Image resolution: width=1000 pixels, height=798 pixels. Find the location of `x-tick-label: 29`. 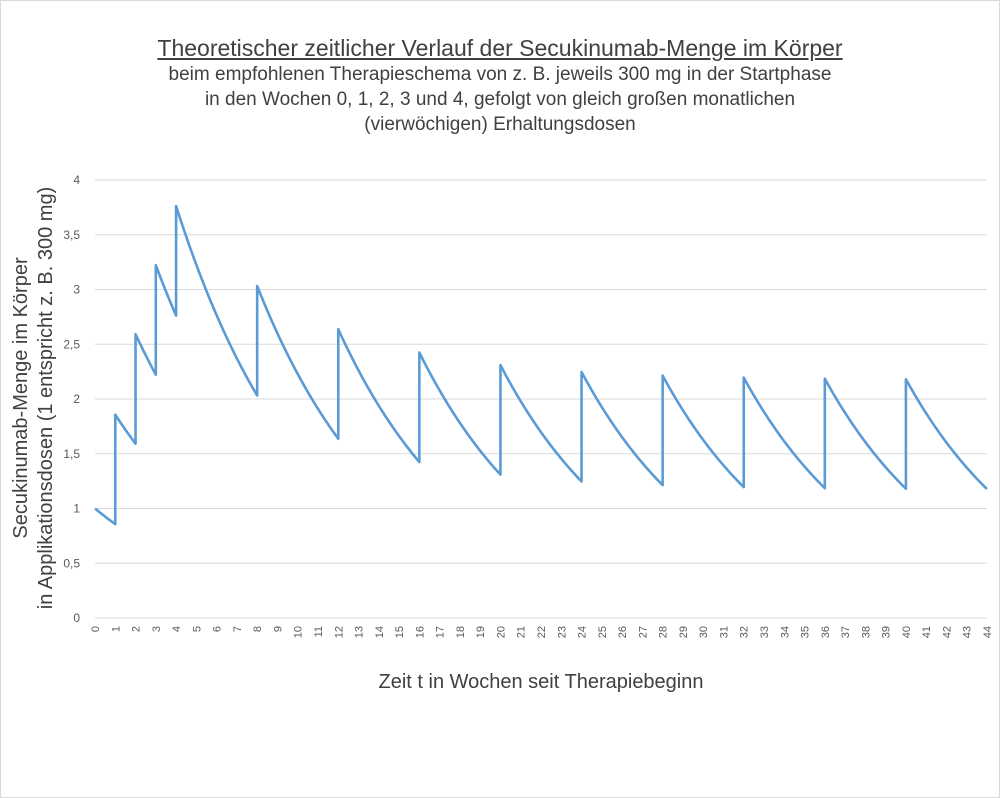

x-tick-label: 29 is located at coordinates (684, 632).